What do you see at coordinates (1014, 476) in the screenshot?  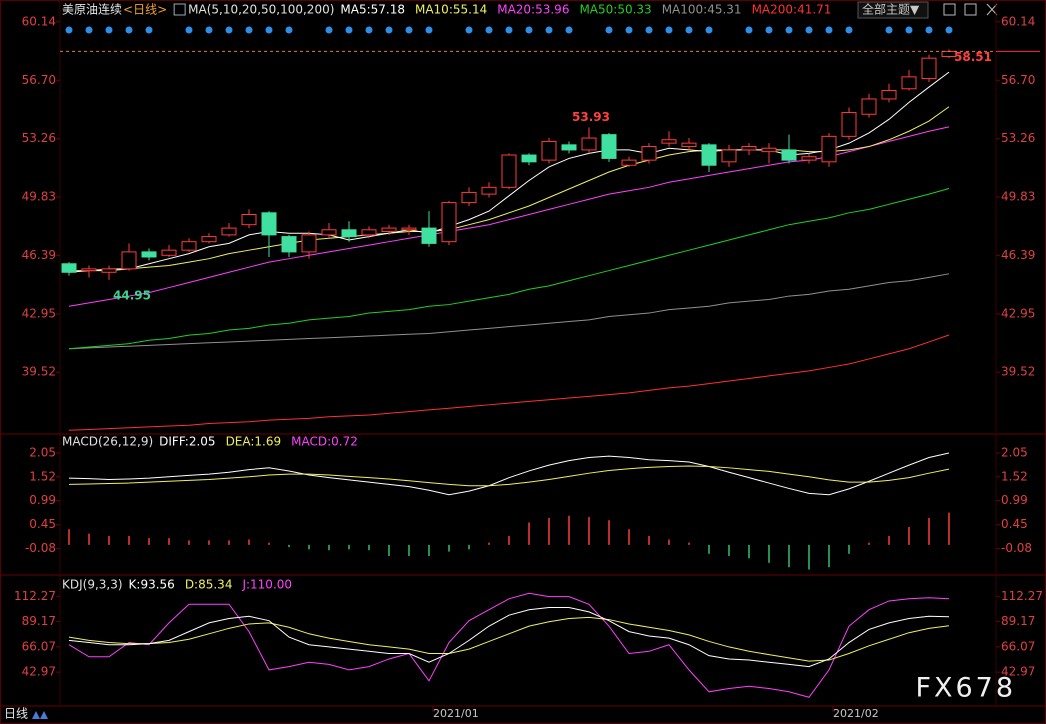 I see `y-tick-label: 1.52` at bounding box center [1014, 476].